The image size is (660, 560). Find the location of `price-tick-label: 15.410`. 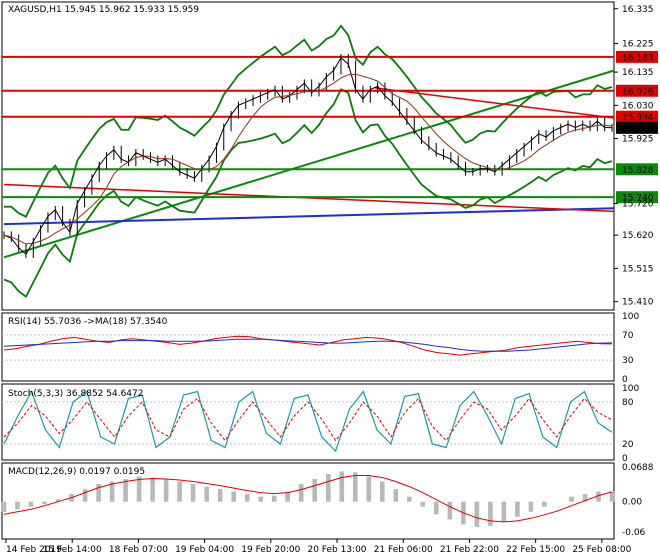

price-tick-label: 15.410 is located at coordinates (638, 303).